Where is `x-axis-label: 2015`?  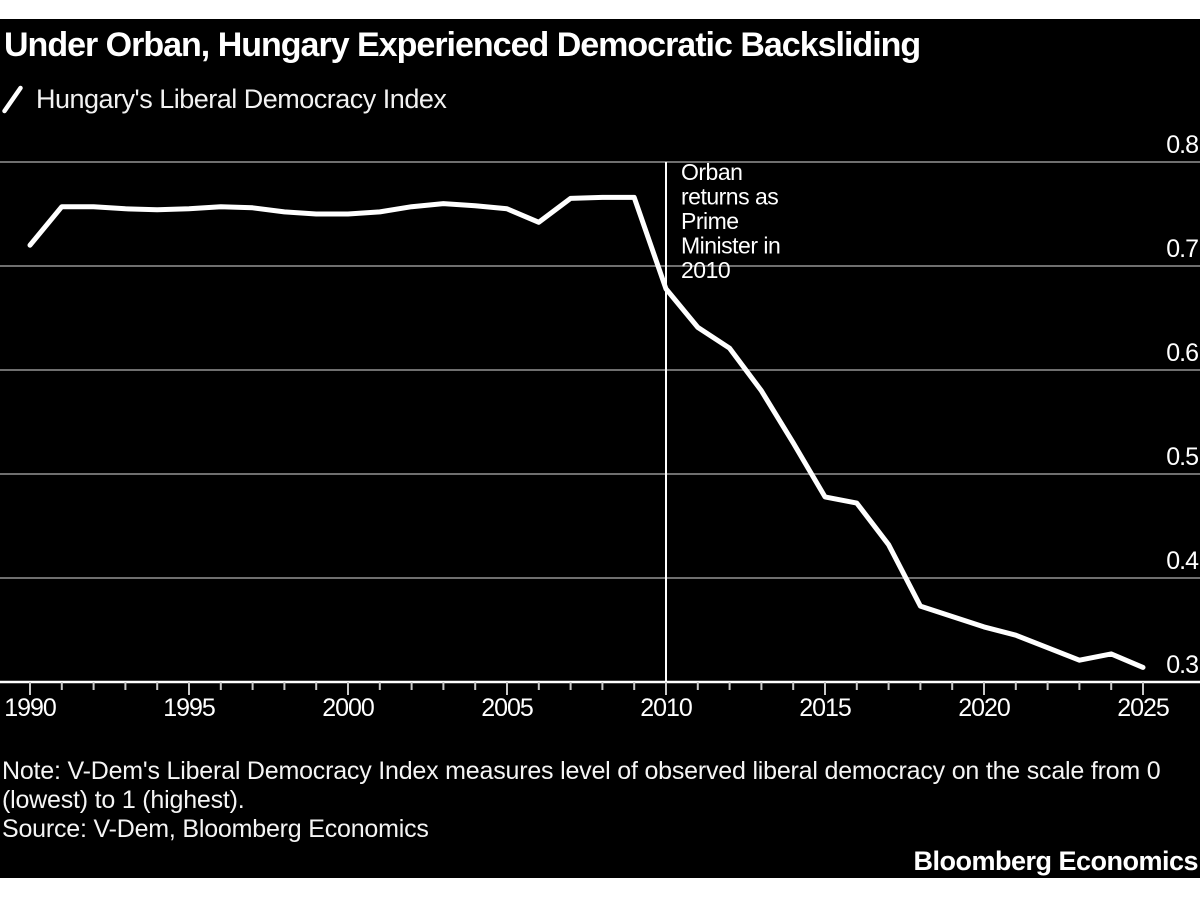
x-axis-label: 2015 is located at coordinates (825, 708).